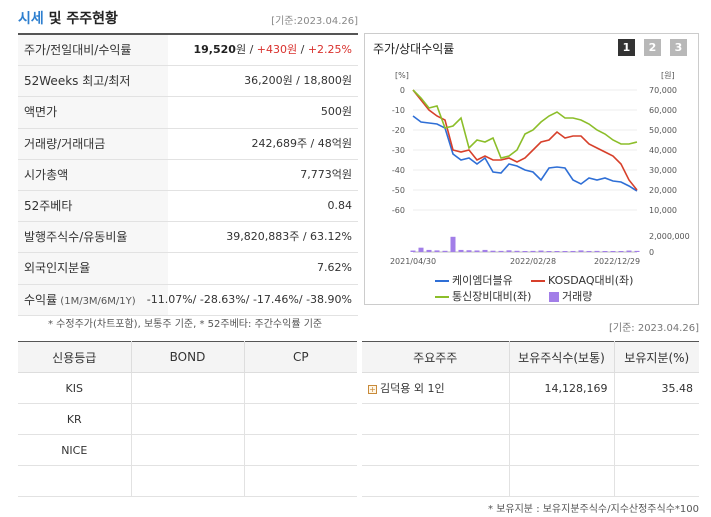 The width and height of the screenshot is (711, 517). I want to click on section-title: 시세 및 주주현황, so click(68, 18).